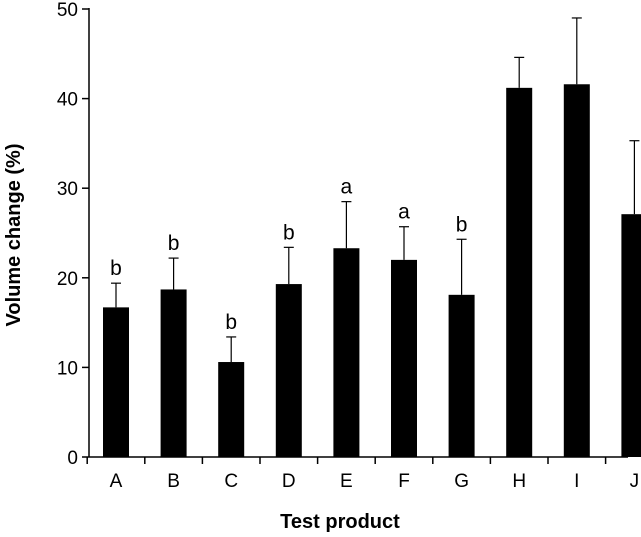  Describe the element at coordinates (346, 352) in the screenshot. I see `bar-e` at that location.